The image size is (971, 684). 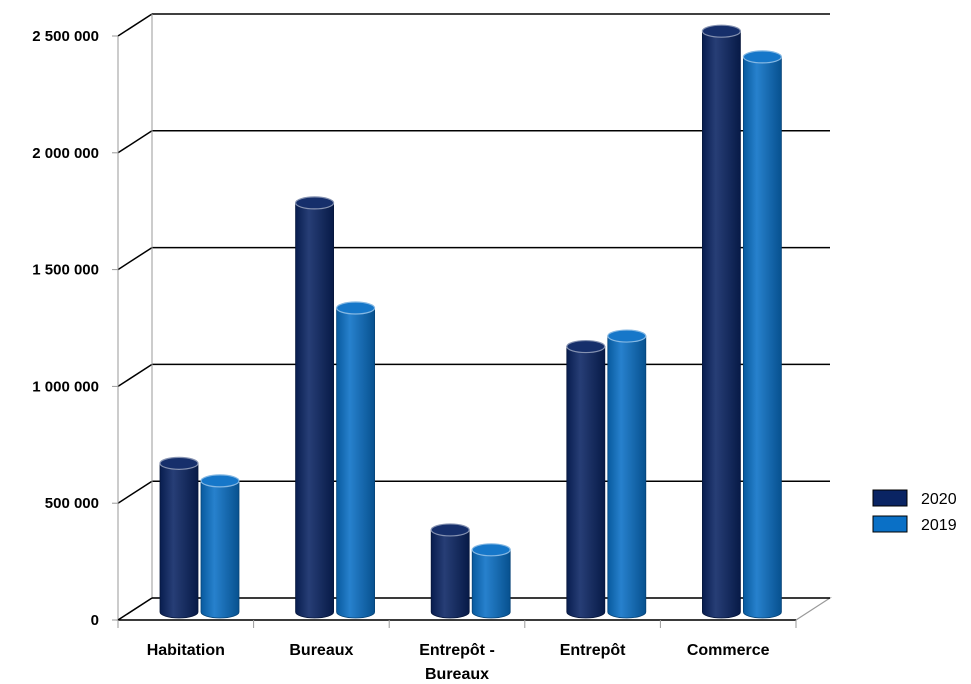 I want to click on x-tick-label: Entrepôt -Bureaux, so click(x=457, y=662).